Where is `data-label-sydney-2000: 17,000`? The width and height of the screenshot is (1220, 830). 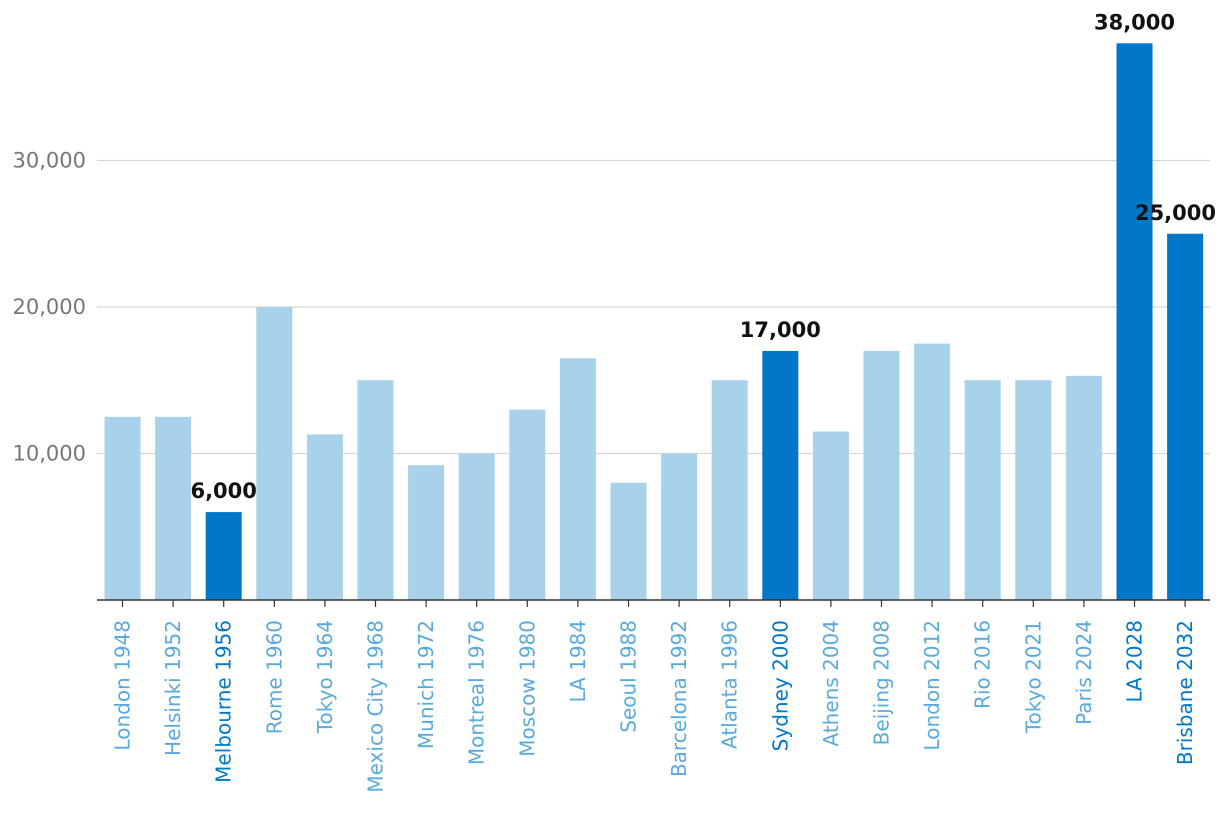
data-label-sydney-2000: 17,000 is located at coordinates (780, 330).